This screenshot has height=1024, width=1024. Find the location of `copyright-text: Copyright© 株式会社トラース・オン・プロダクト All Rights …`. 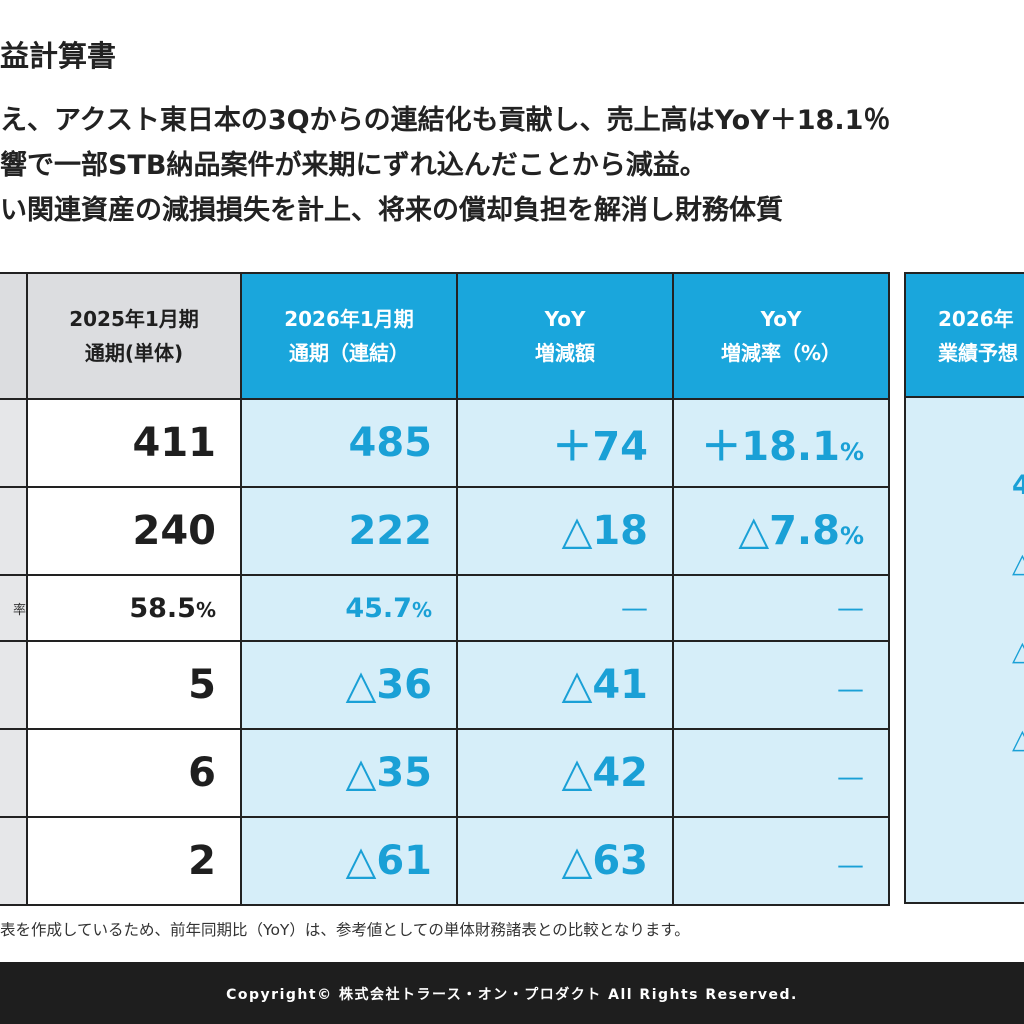

copyright-text: Copyright© 株式会社トラース・オン・プロダクト All Rights … is located at coordinates (512, 995).